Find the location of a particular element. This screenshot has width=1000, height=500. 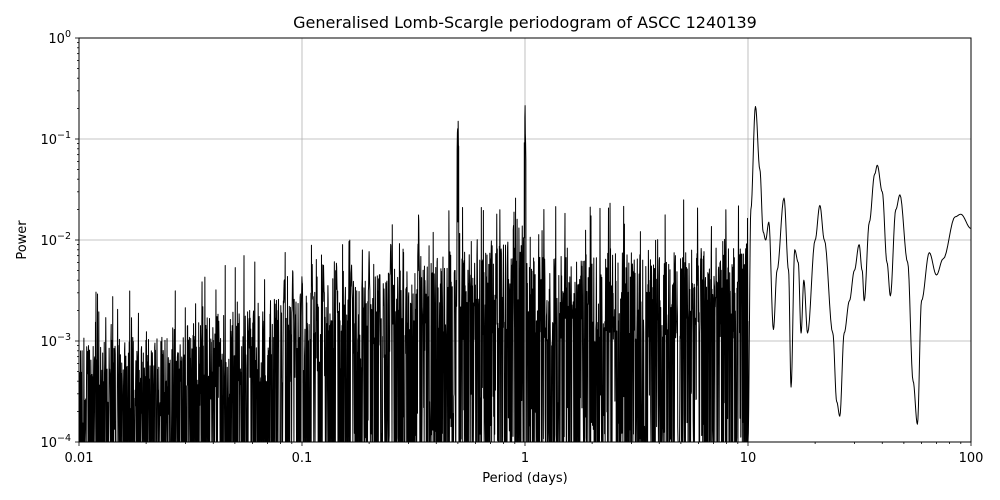

x-tick-label: 1 is located at coordinates (525, 458).